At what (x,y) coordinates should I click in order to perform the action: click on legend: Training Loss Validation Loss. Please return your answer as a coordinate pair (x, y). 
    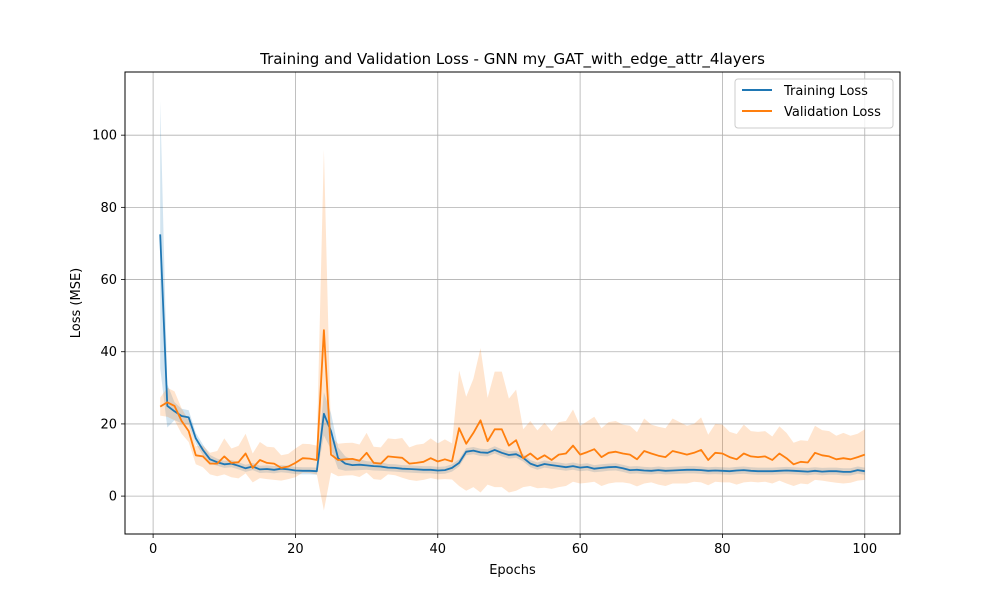
    Looking at the image, I should click on (814, 103).